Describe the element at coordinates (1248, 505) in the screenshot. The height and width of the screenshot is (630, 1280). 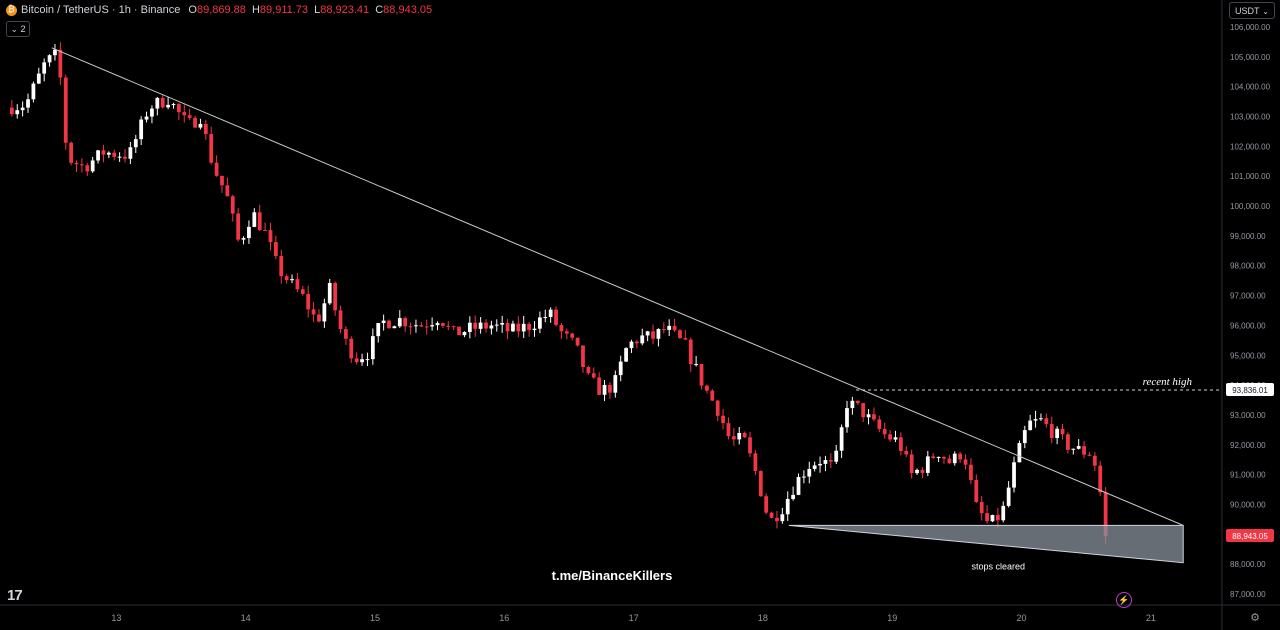
I see `price-tick-label: 90,000.00` at that location.